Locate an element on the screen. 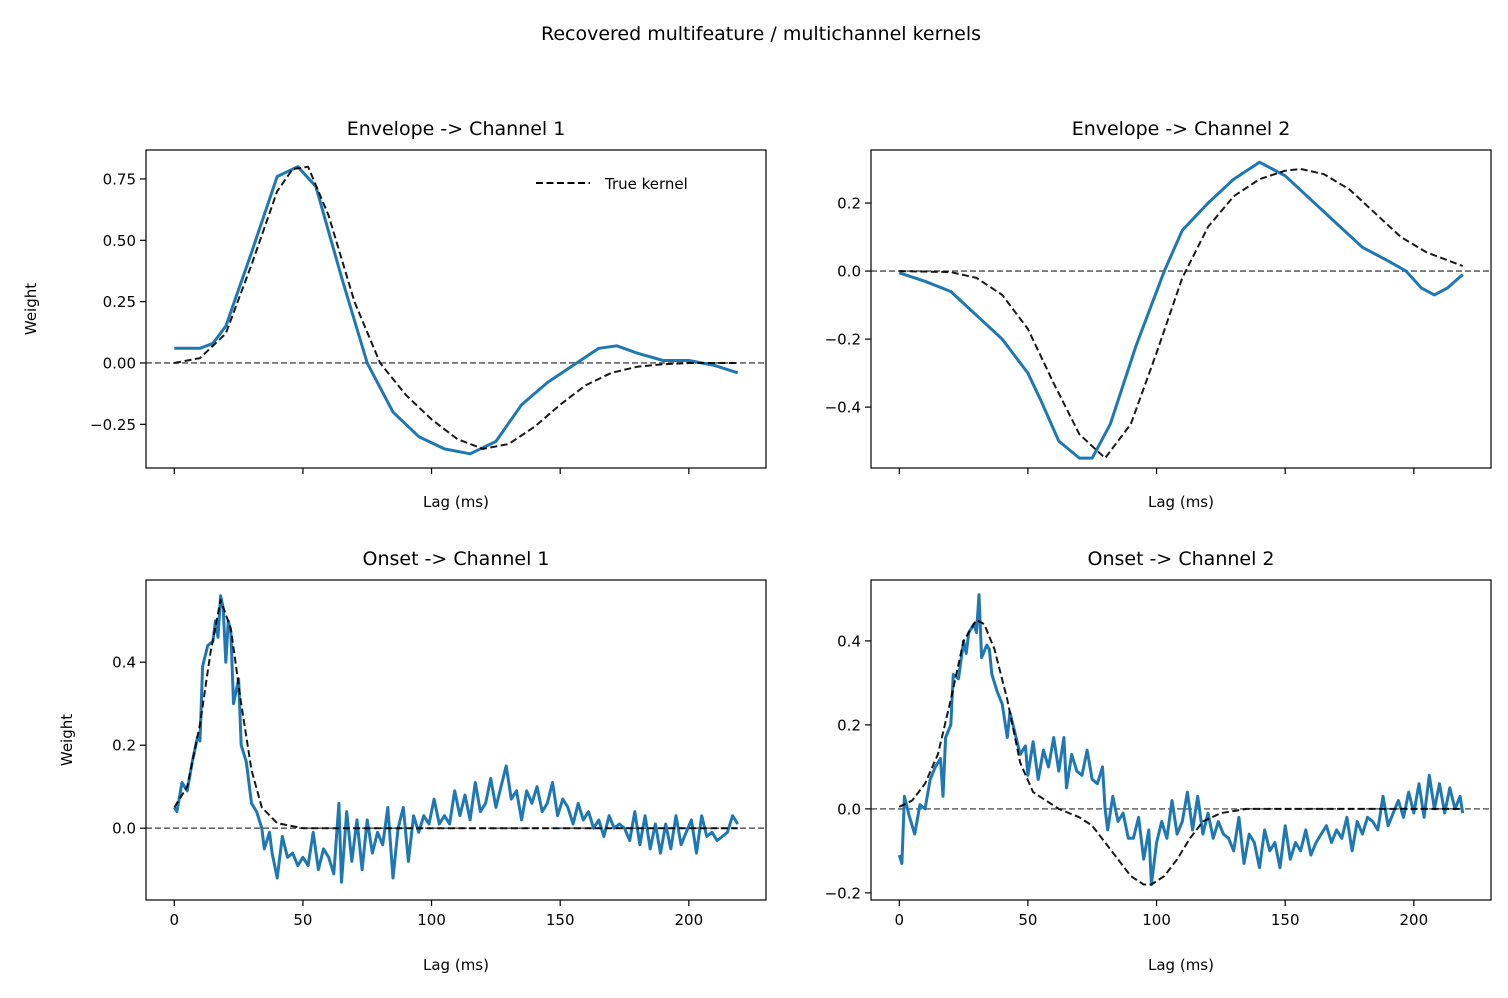  y-tick-label: −0.4 is located at coordinates (843, 408).